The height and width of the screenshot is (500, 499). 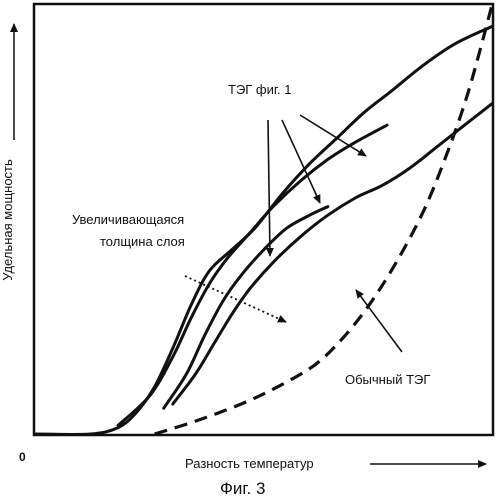 I want to click on annotation-teg-fig1: ТЭГ фиг. 1, so click(x=260, y=89).